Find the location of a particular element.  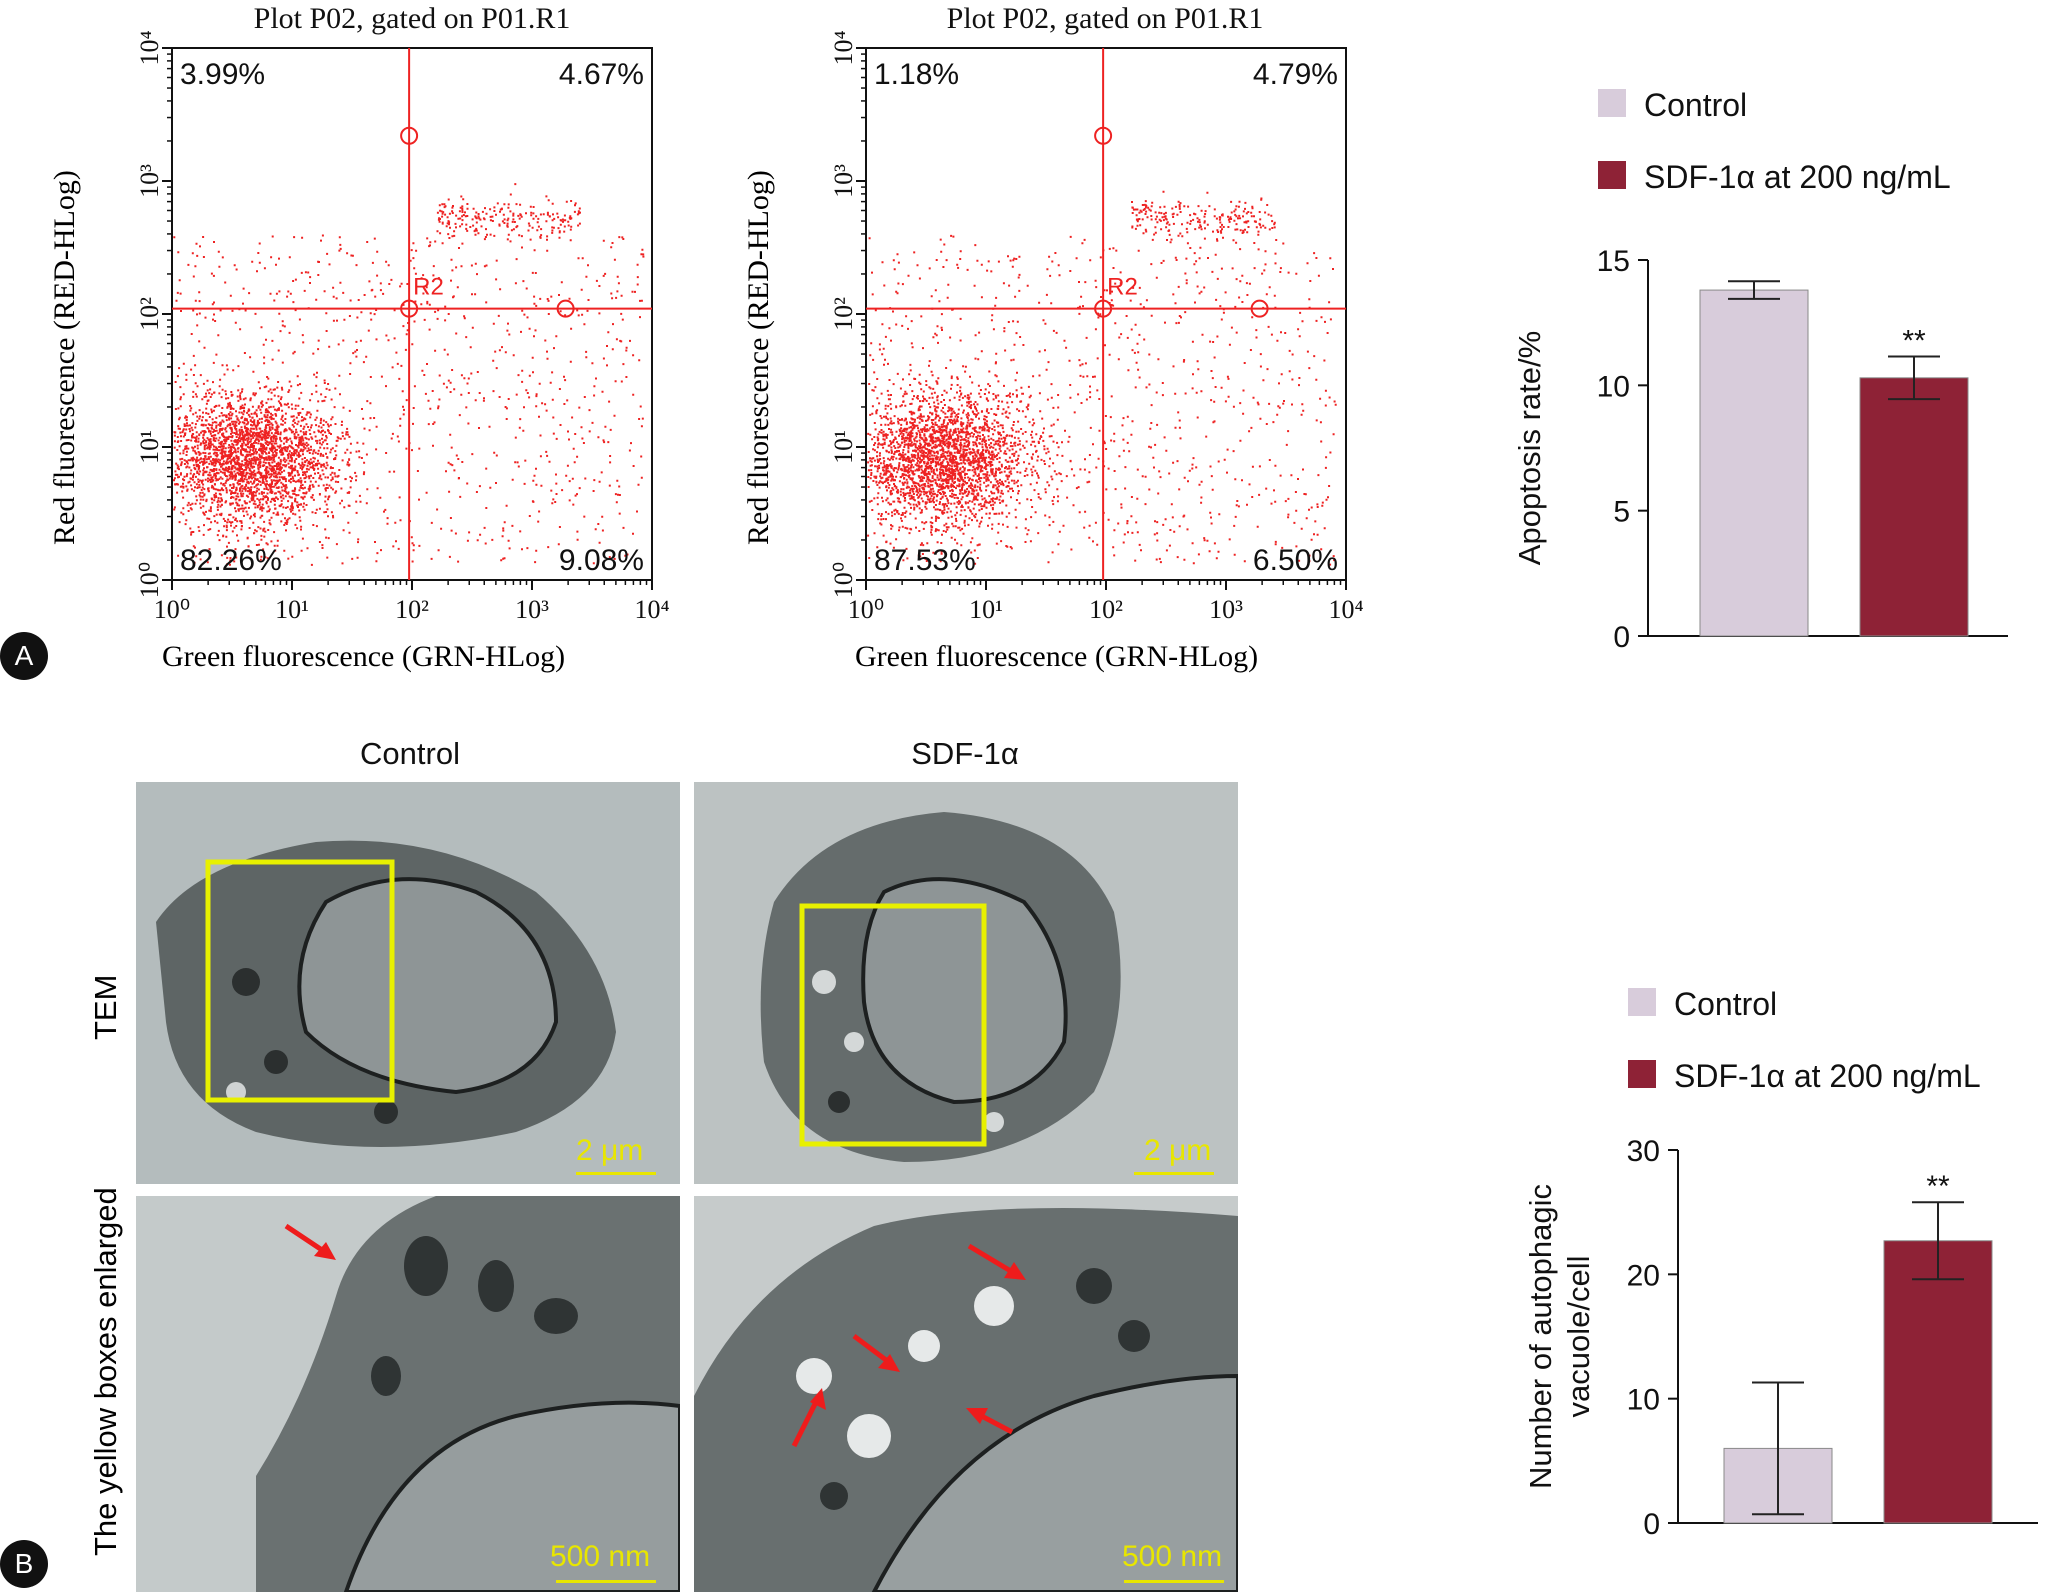

quadrant-ul: 3.99% is located at coordinates (222, 74).